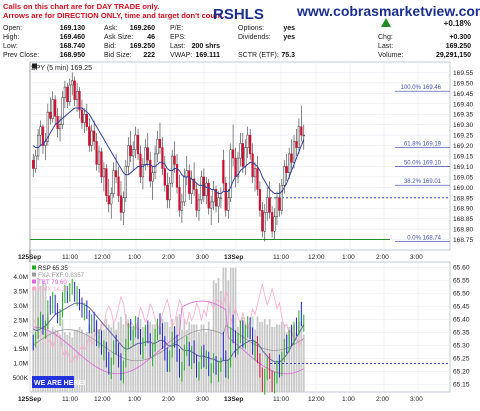  I want to click on price-y-tick: 168.85, so click(463, 219).